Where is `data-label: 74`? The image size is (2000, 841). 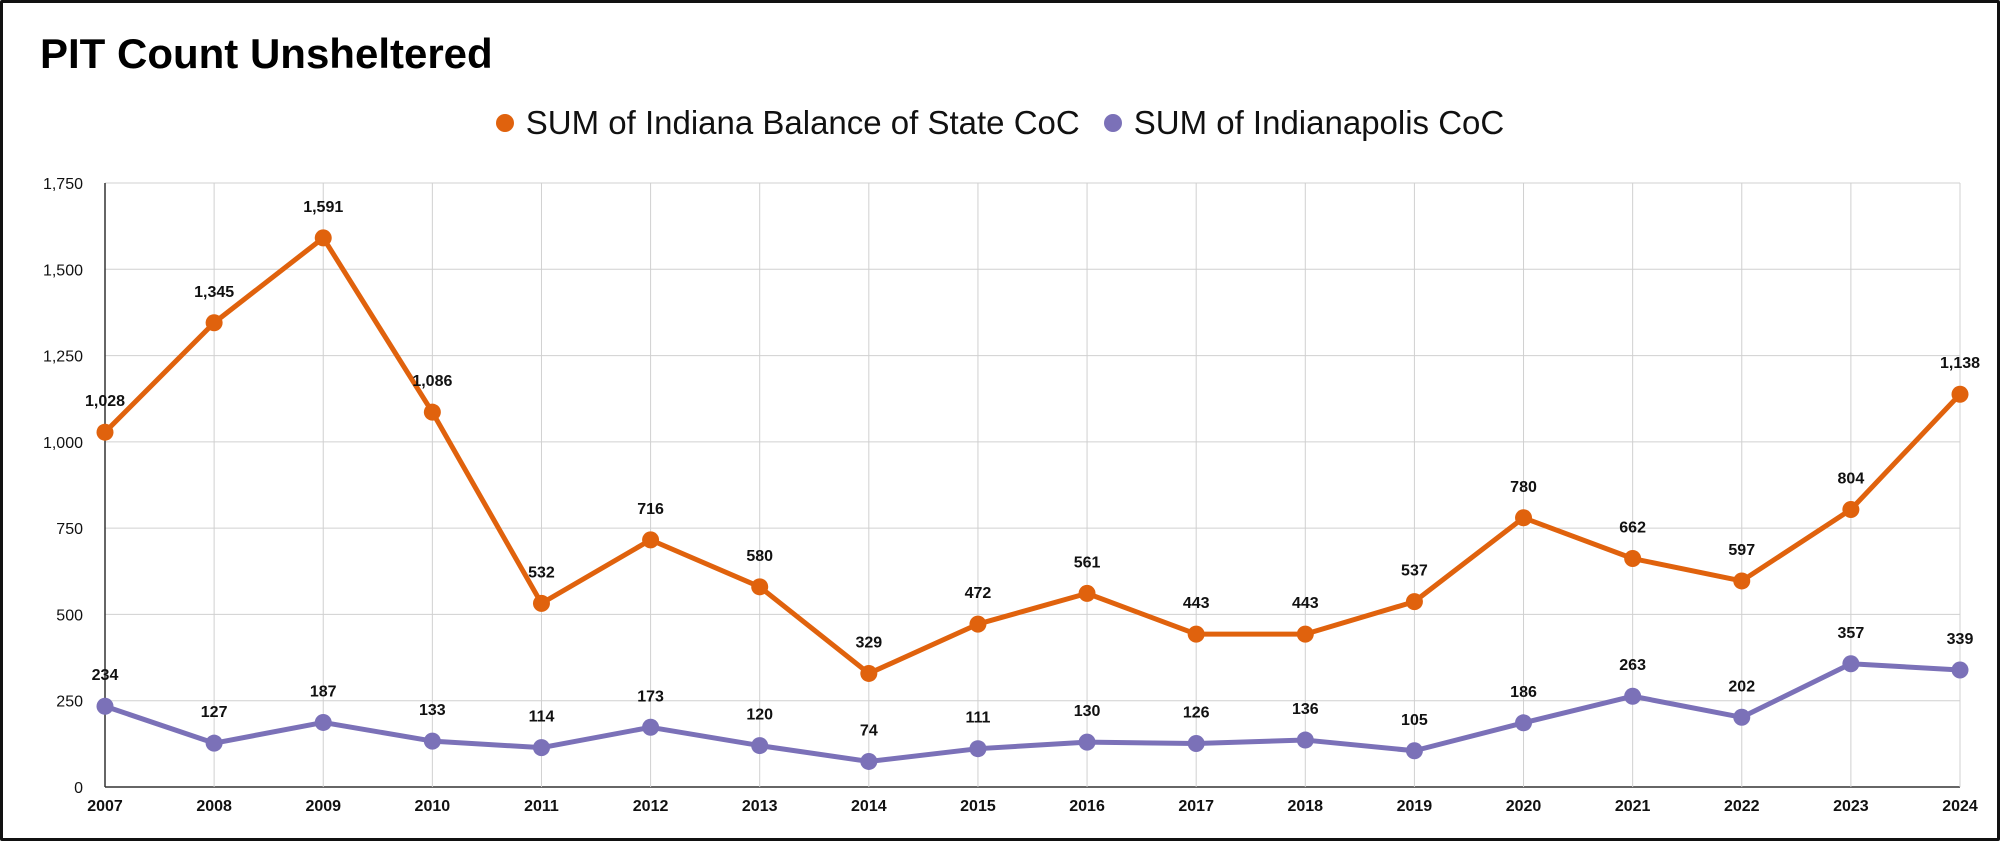
data-label: 74 is located at coordinates (869, 730).